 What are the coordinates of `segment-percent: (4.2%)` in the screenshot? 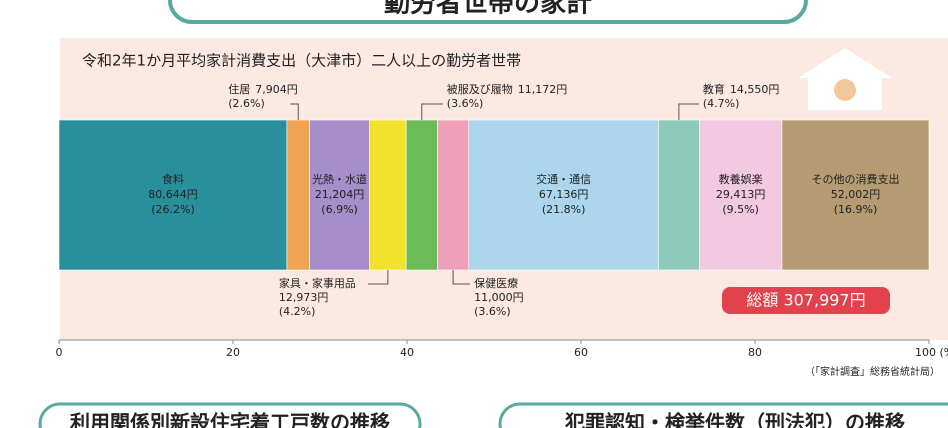 It's located at (297, 311).